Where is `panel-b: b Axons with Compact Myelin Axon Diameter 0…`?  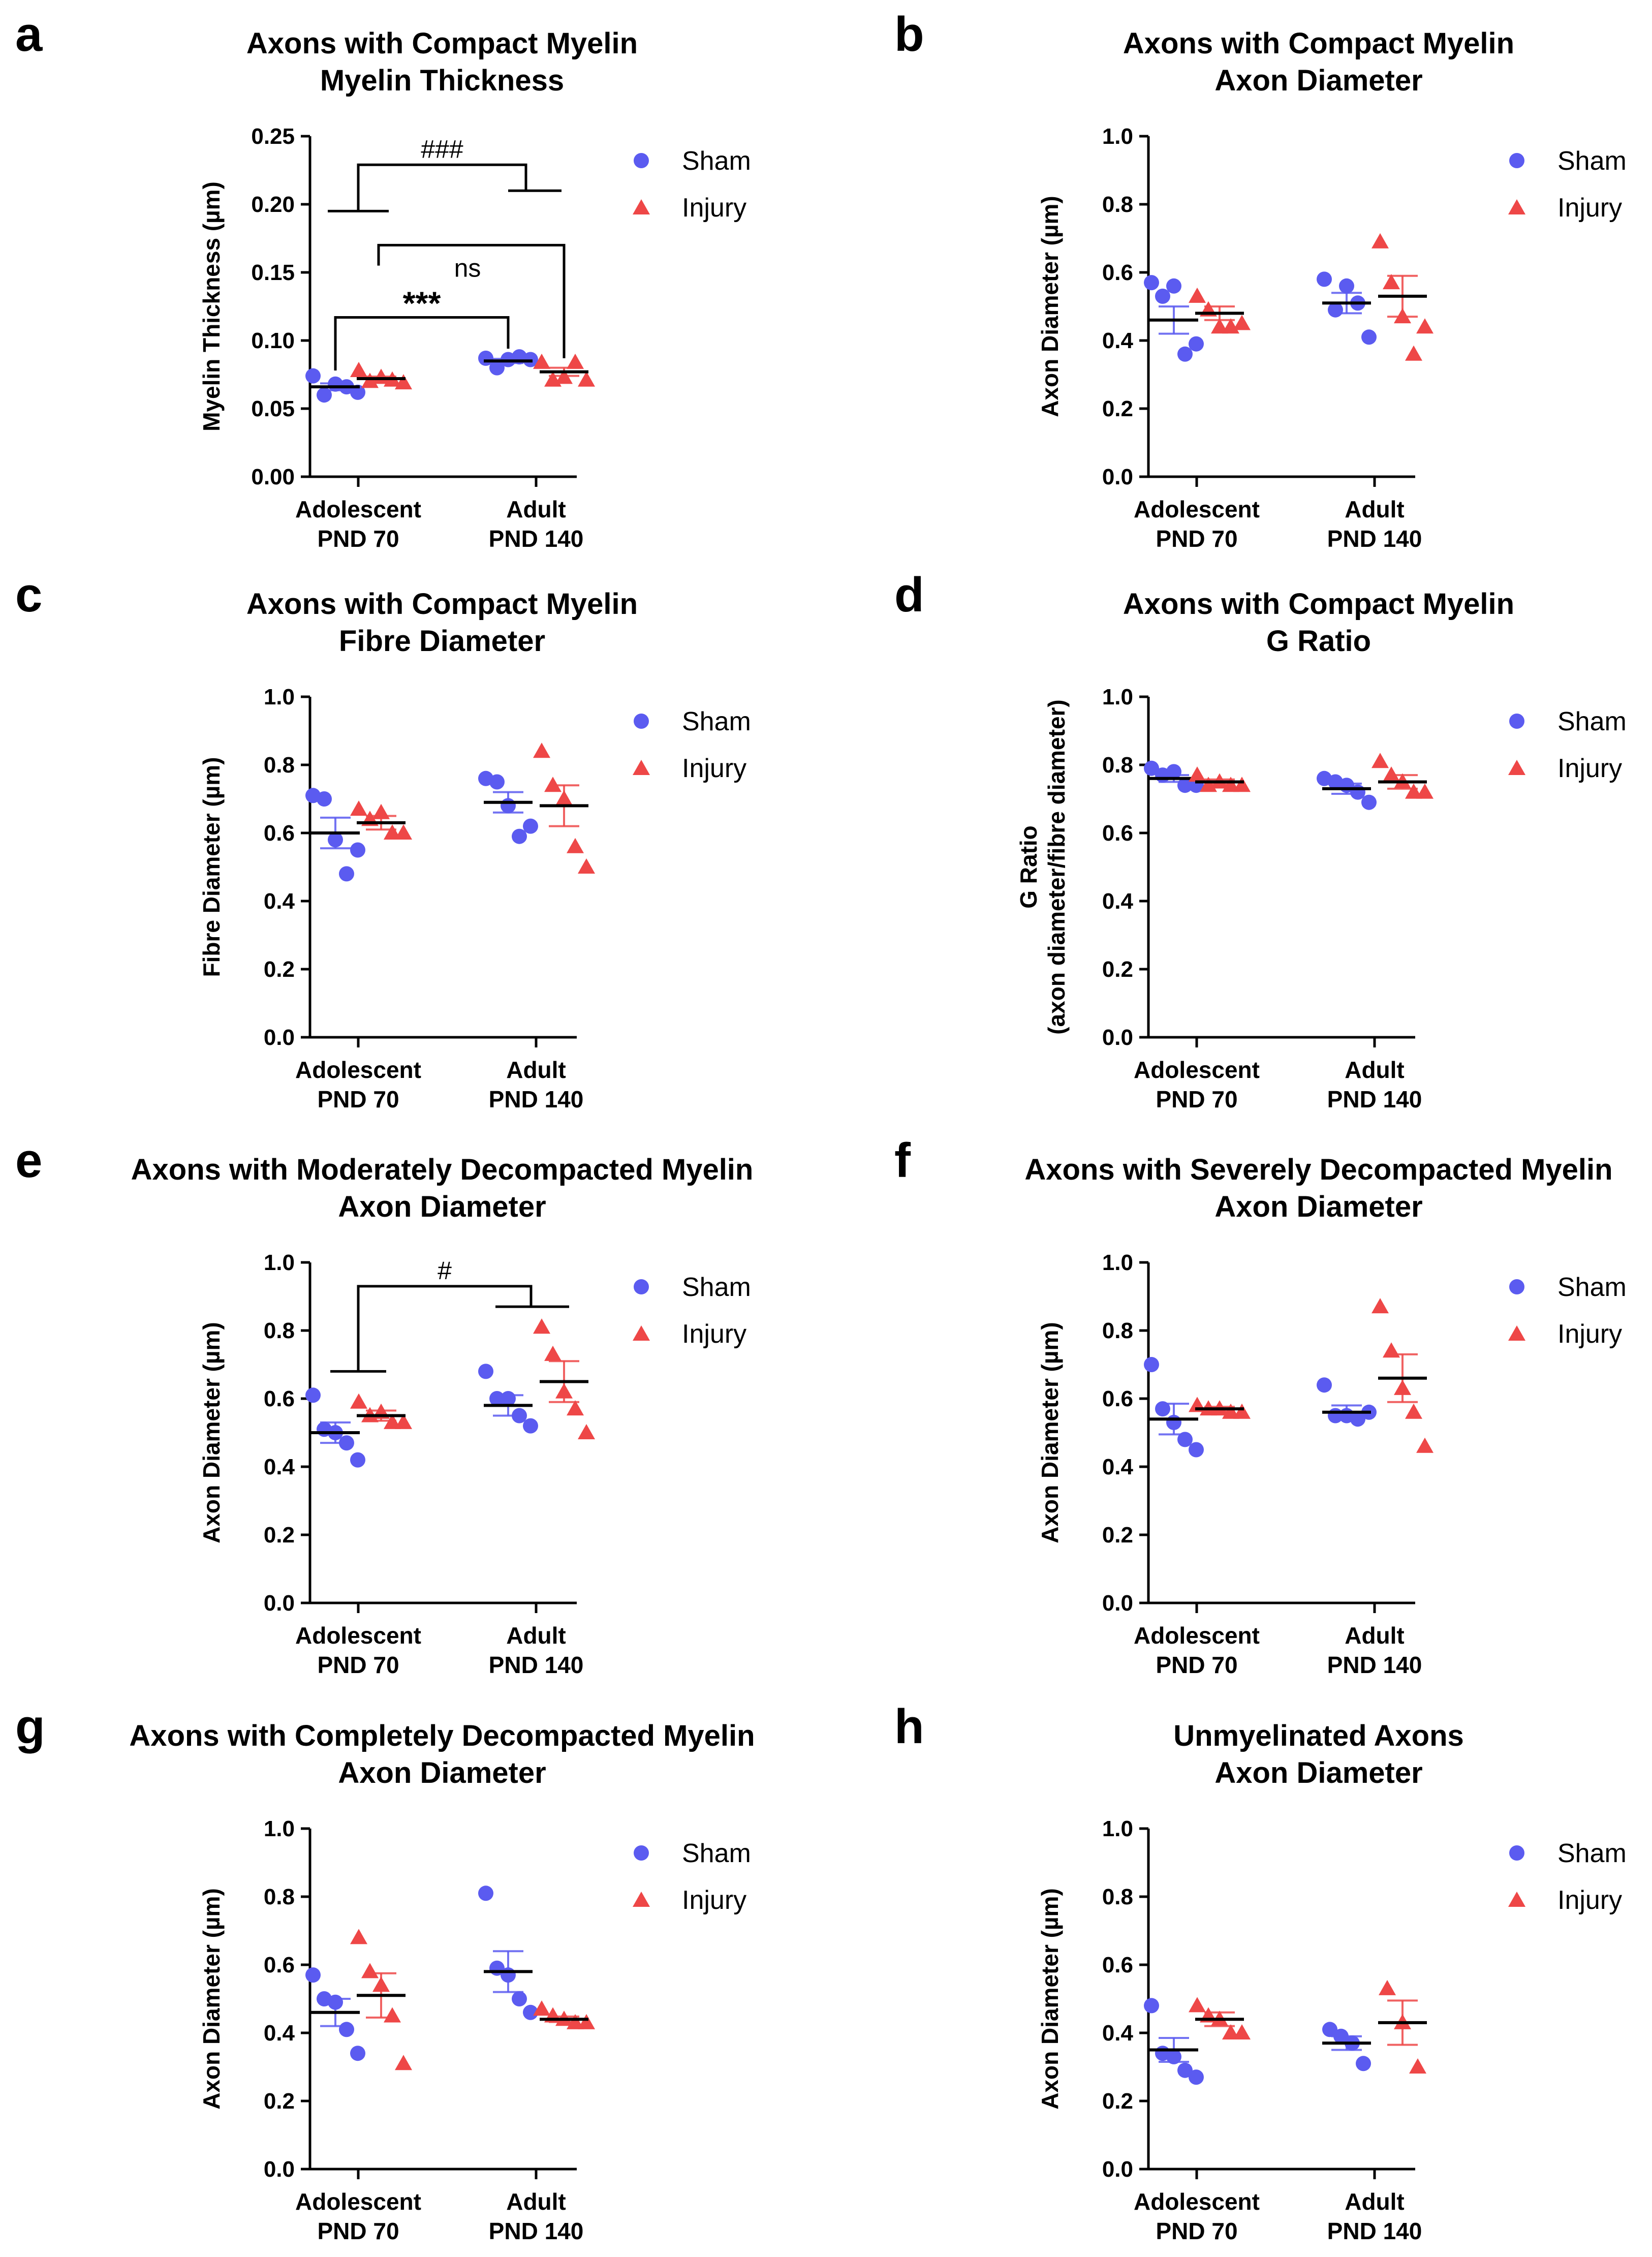
panel-b: b Axons with Compact Myelin Axon Diameter 0… is located at coordinates (1260, 279).